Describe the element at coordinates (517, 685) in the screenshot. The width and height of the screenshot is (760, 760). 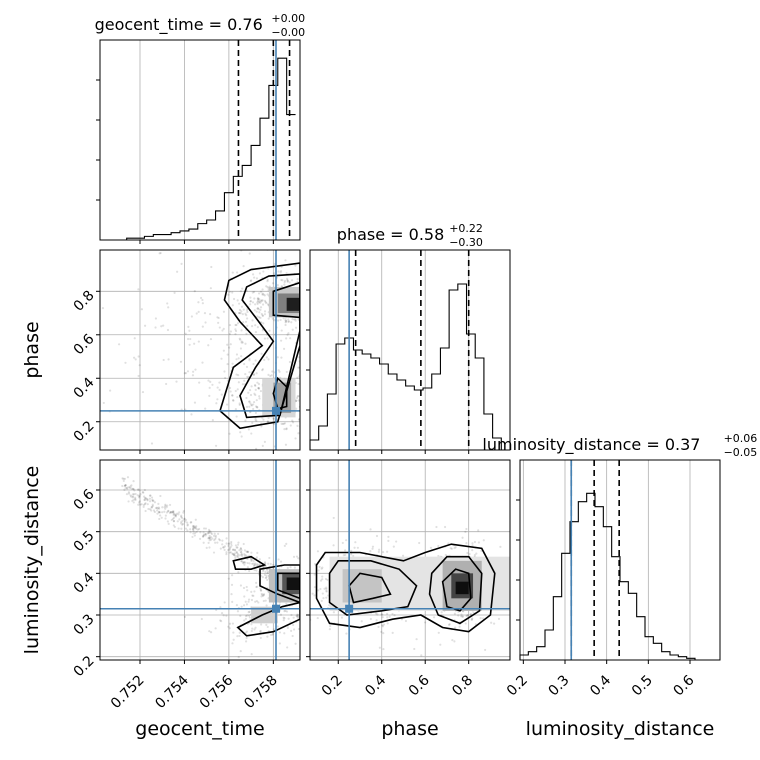
I see `x-tick-label: 0.2` at that location.